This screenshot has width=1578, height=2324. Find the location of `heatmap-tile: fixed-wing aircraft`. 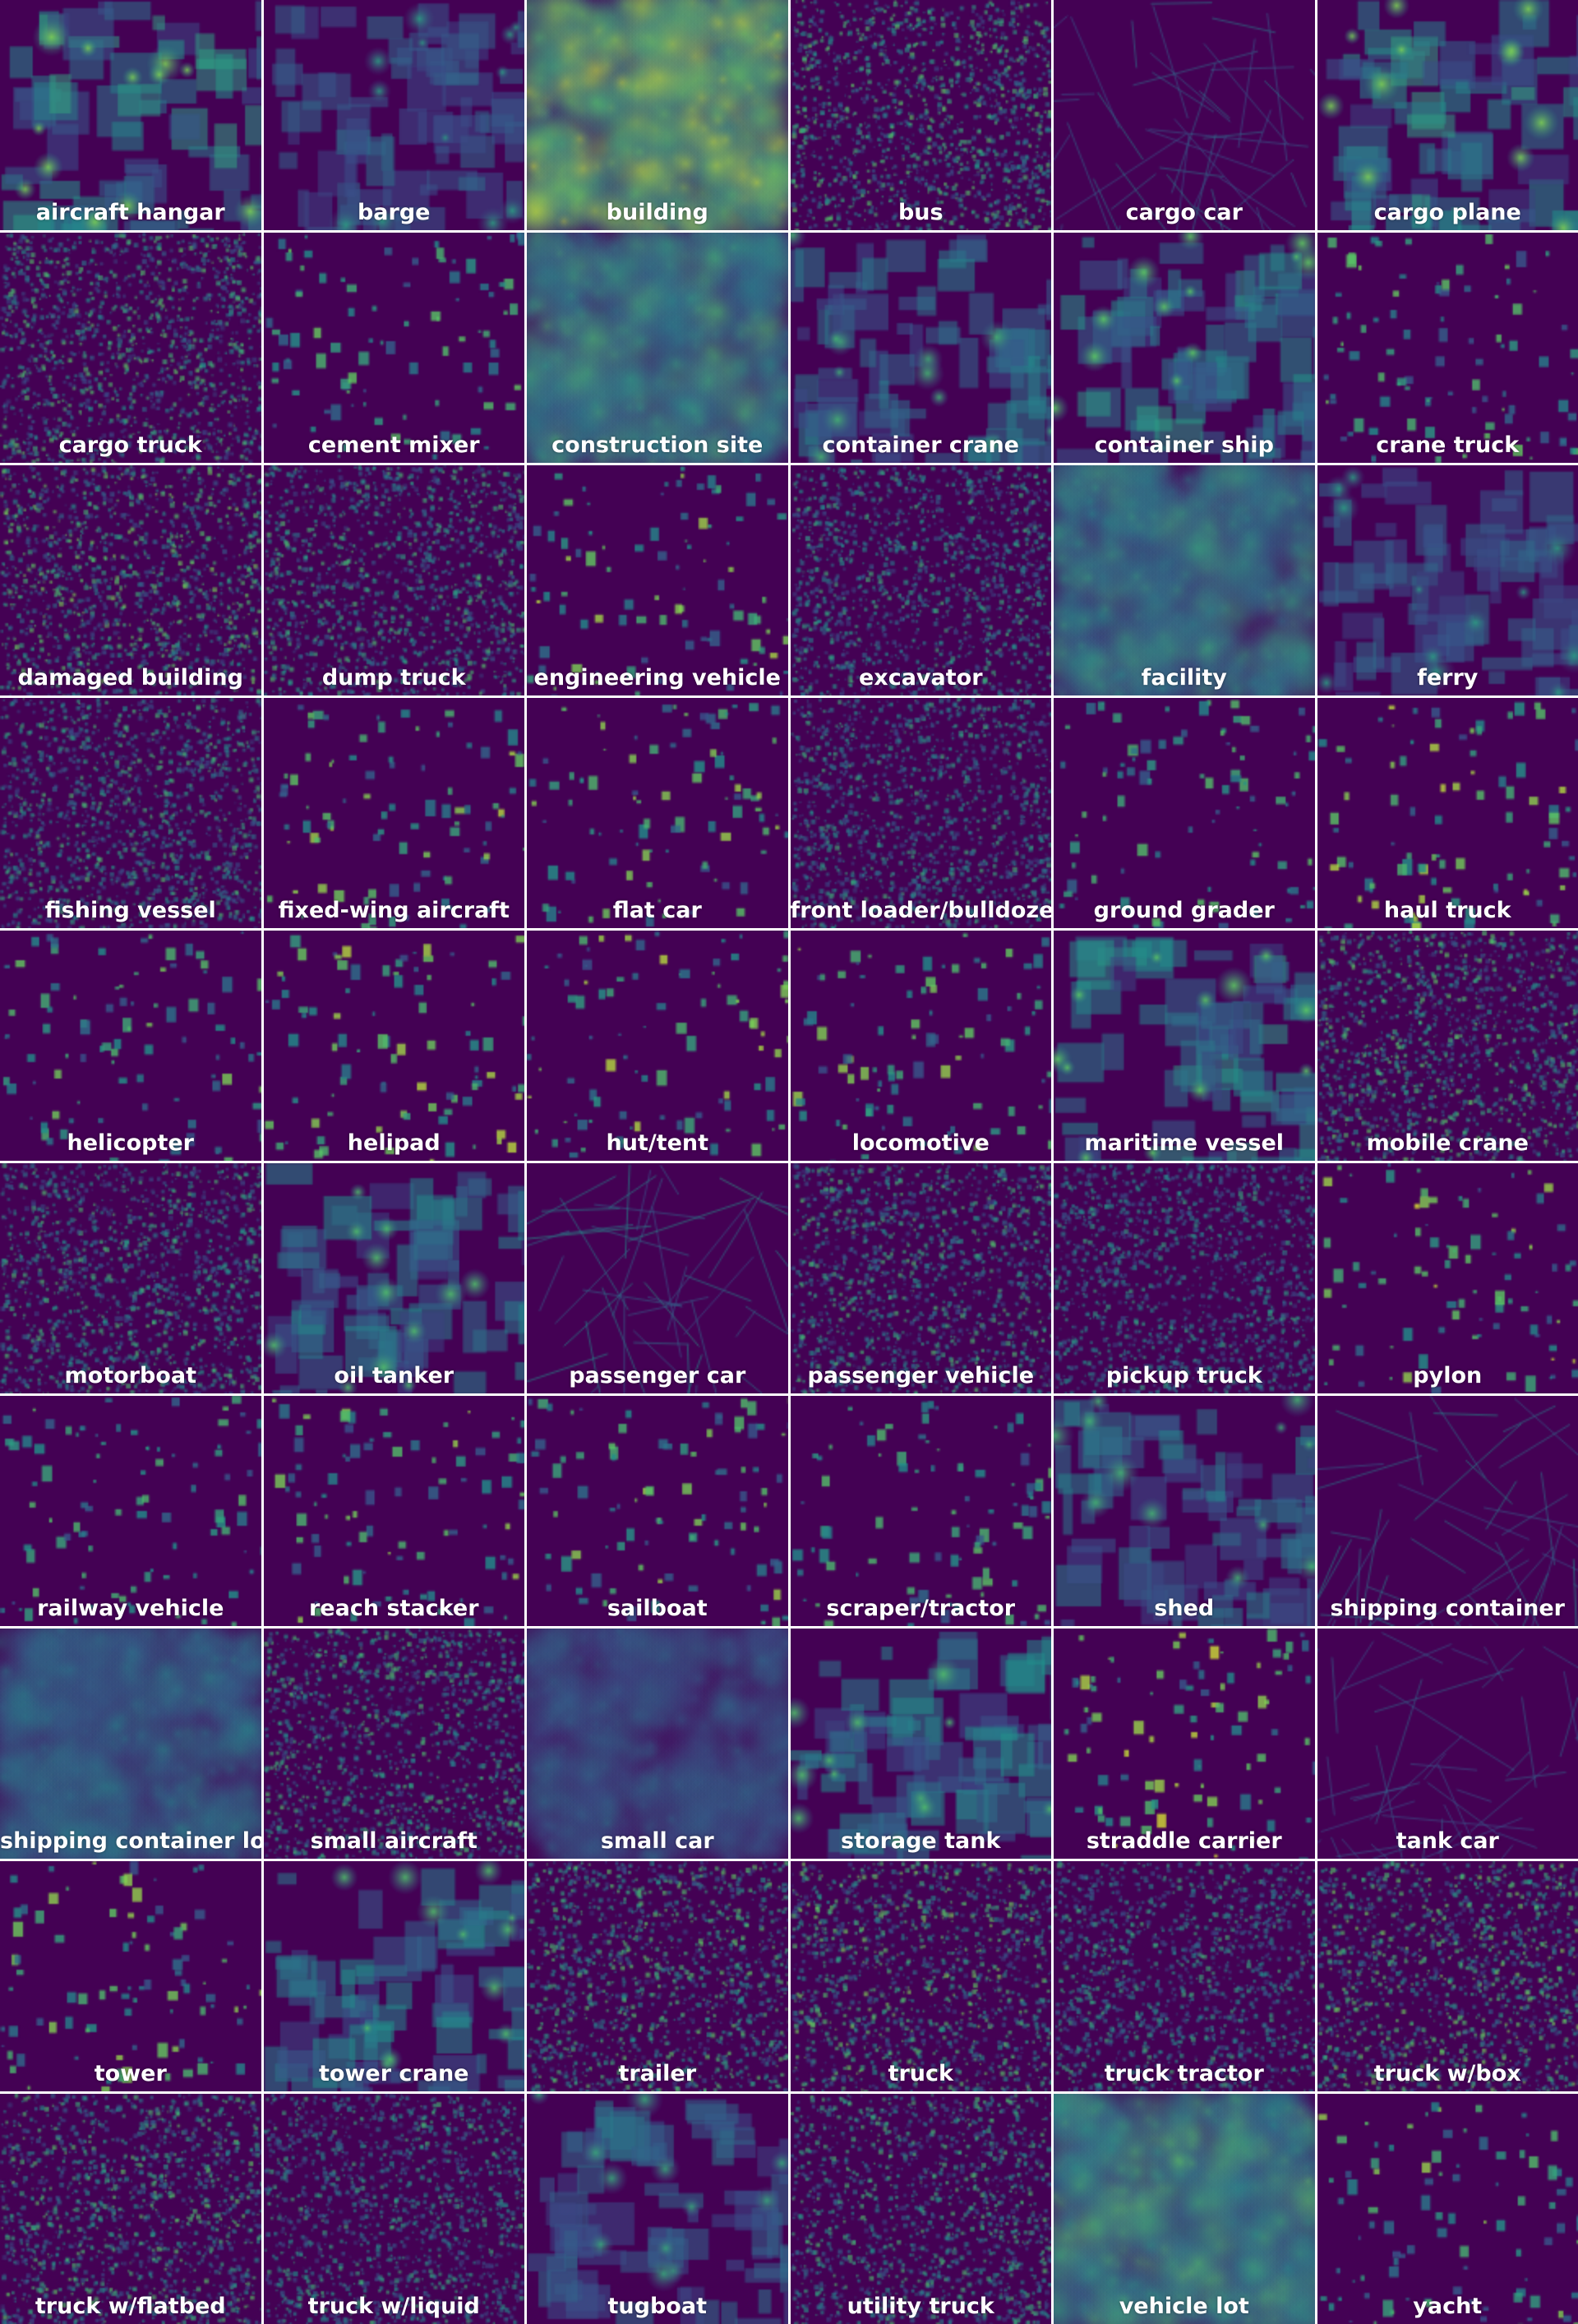

heatmap-tile: fixed-wing aircraft is located at coordinates (393, 813).